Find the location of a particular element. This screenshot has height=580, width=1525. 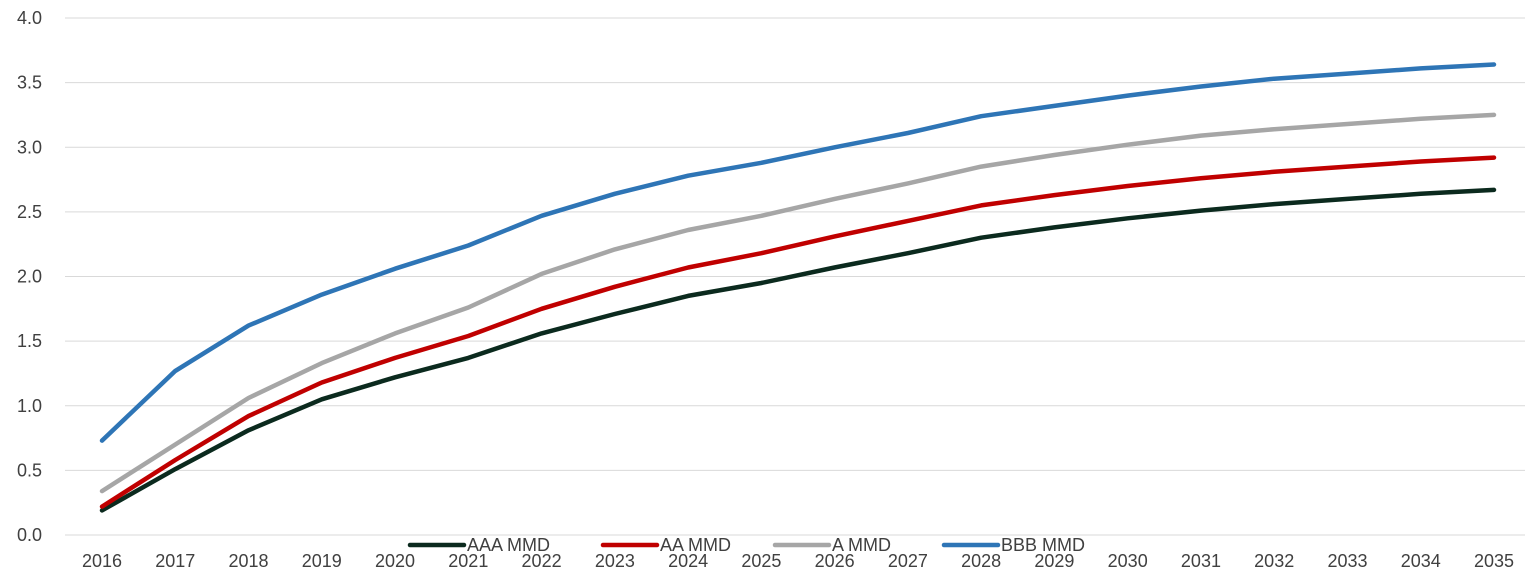

y-tick-label: 0.0 is located at coordinates (29, 535).